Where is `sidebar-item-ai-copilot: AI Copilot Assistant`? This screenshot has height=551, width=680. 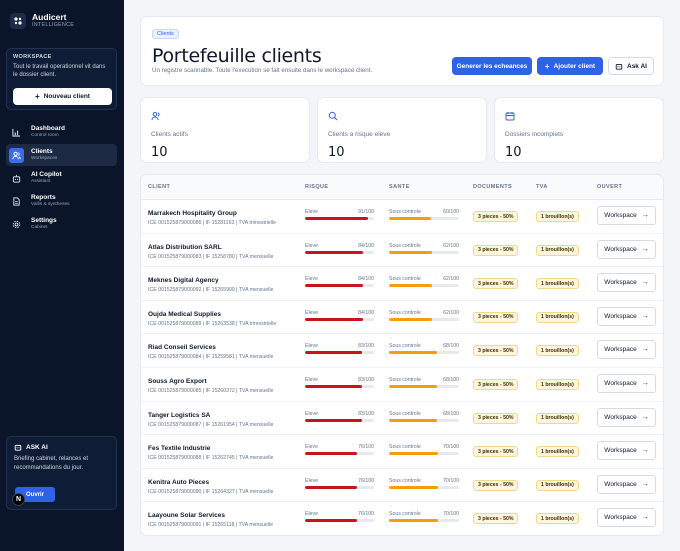 sidebar-item-ai-copilot: AI Copilot Assistant is located at coordinates (61, 178).